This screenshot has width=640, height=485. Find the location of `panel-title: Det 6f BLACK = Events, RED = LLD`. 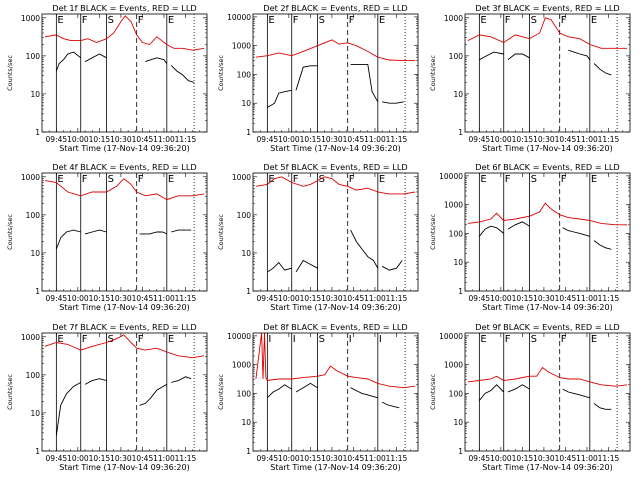

panel-title: Det 6f BLACK = Events, RED = LLD is located at coordinates (547, 167).